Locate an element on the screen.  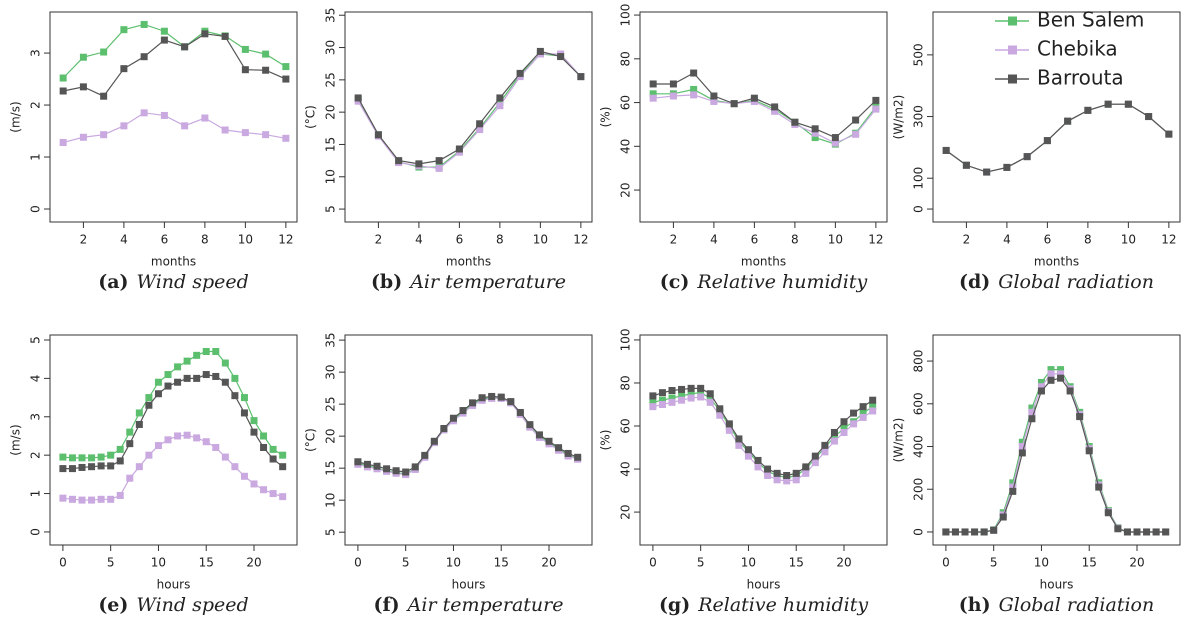
y-tick-label: 80 is located at coordinates (626, 382).